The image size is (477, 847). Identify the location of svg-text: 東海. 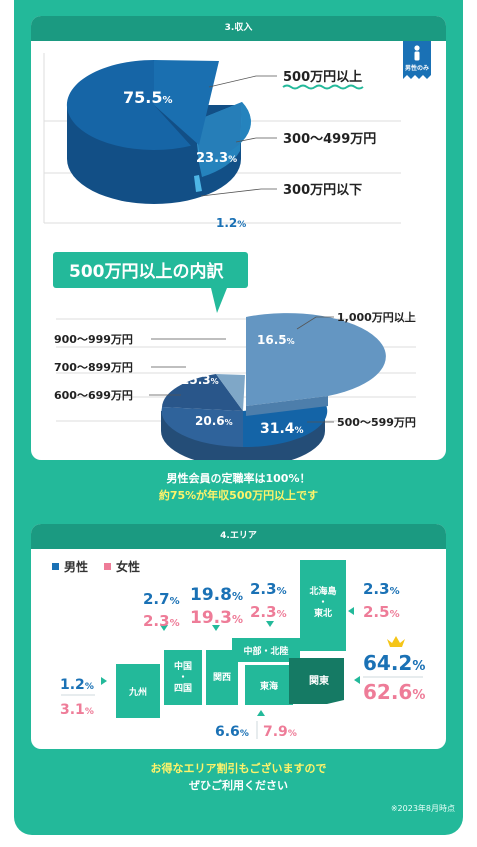
(269, 686).